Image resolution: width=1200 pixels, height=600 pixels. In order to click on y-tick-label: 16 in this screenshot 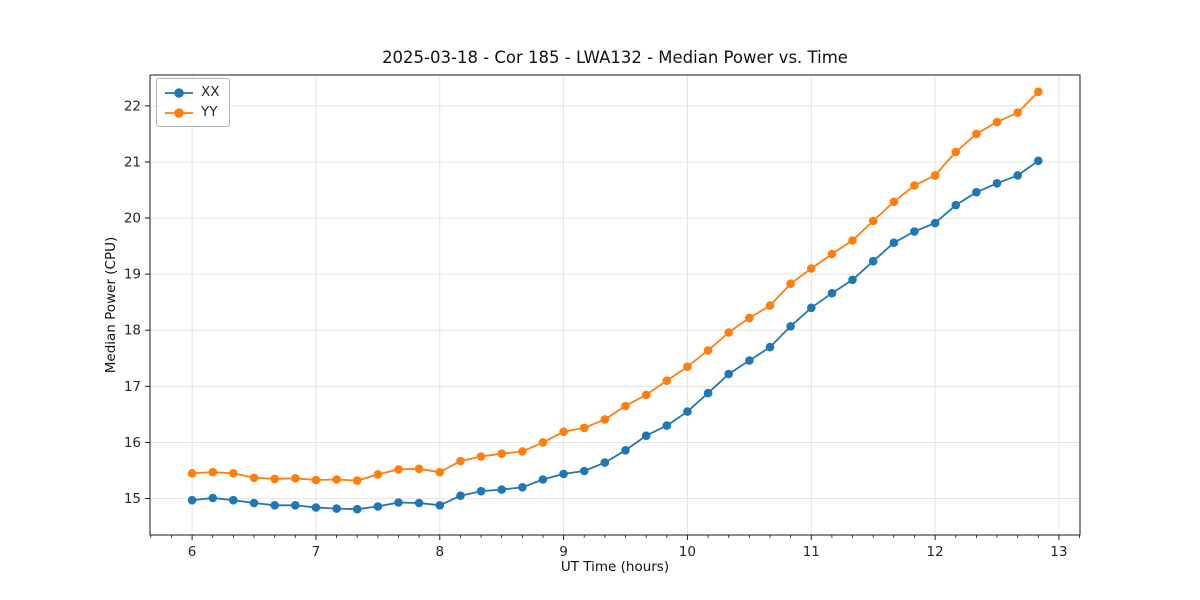, I will do `click(132, 443)`.